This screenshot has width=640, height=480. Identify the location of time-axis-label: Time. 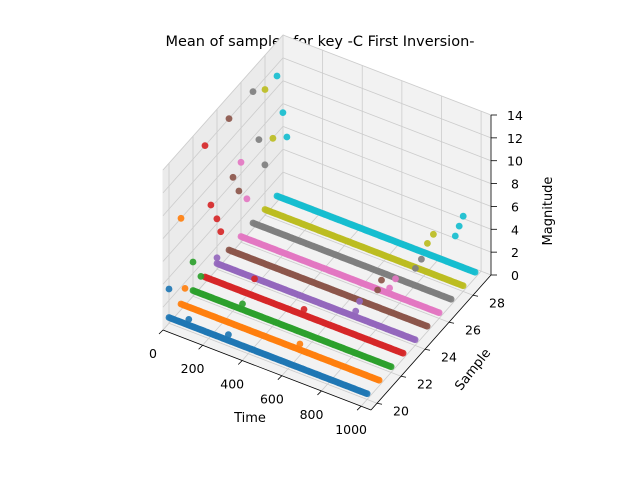
(249, 418).